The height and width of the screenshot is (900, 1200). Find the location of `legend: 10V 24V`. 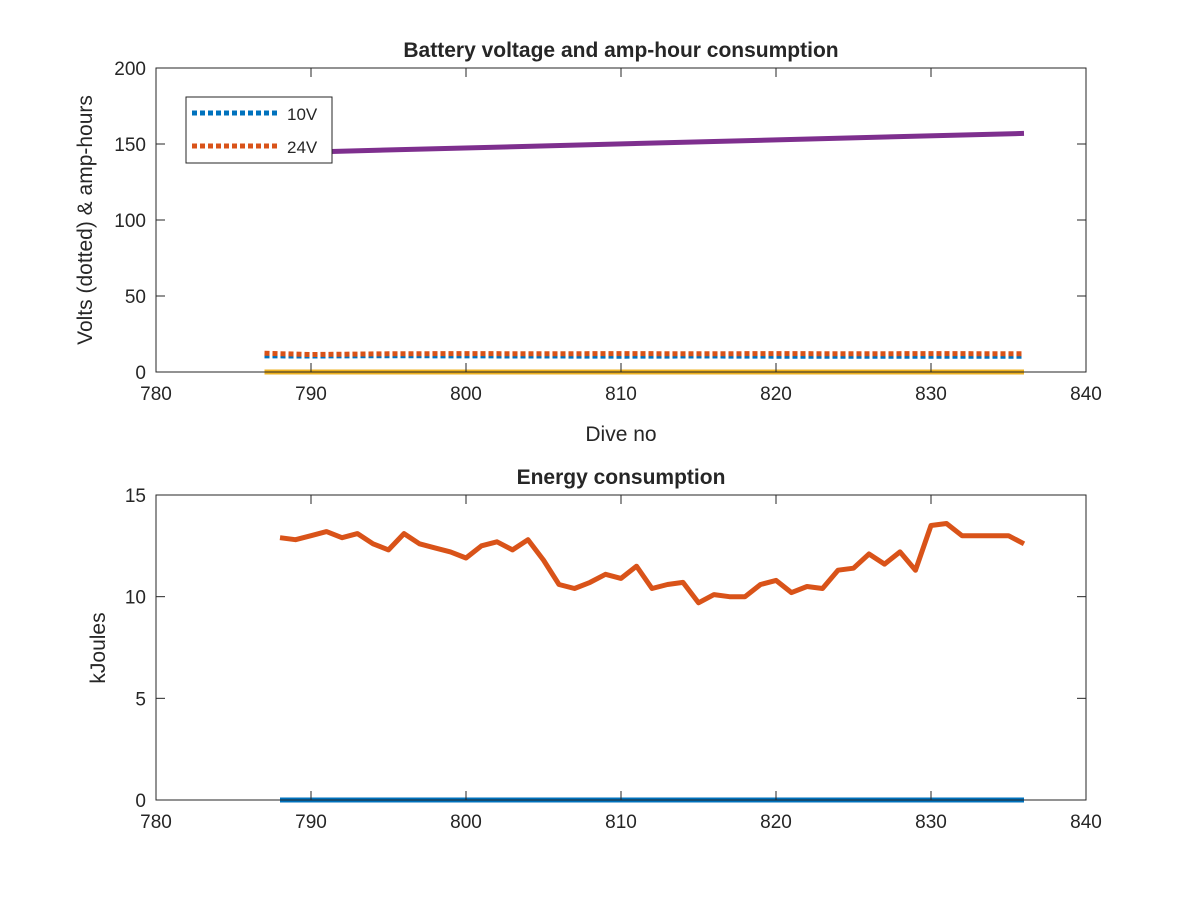

legend: 10V 24V is located at coordinates (259, 130).